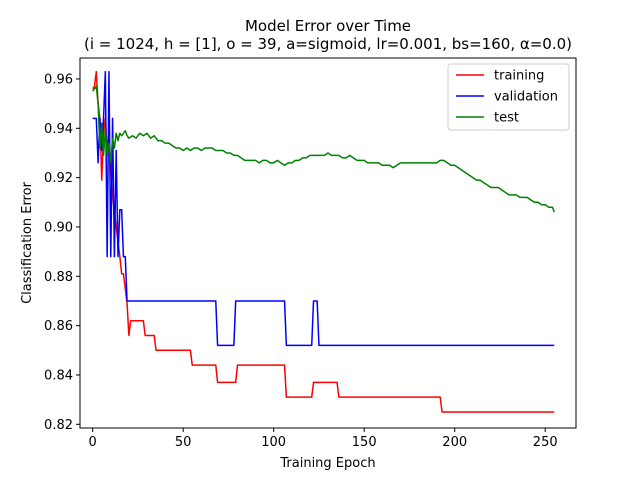 The width and height of the screenshot is (640, 480). I want to click on x-tick-label: 0, so click(93, 442).